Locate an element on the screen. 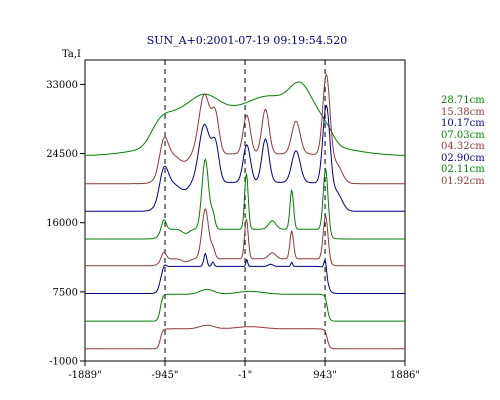 The image size is (500, 400). x-tick-label: -1" is located at coordinates (245, 375).